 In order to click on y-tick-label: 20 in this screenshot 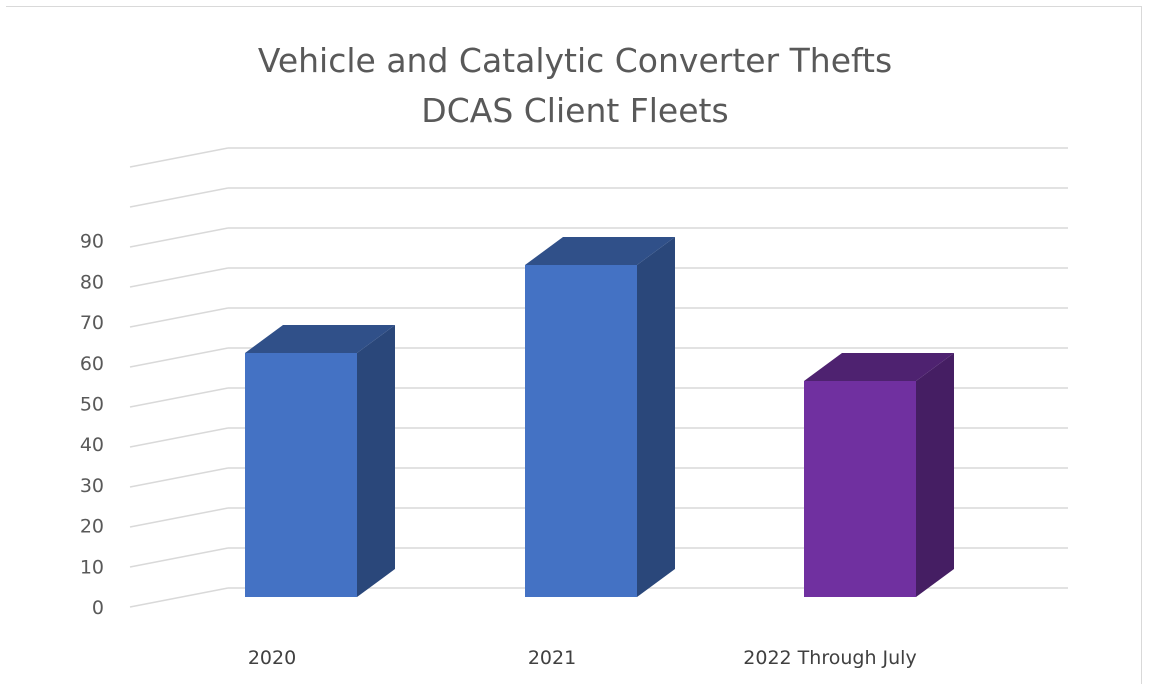, I will do `click(92, 527)`.